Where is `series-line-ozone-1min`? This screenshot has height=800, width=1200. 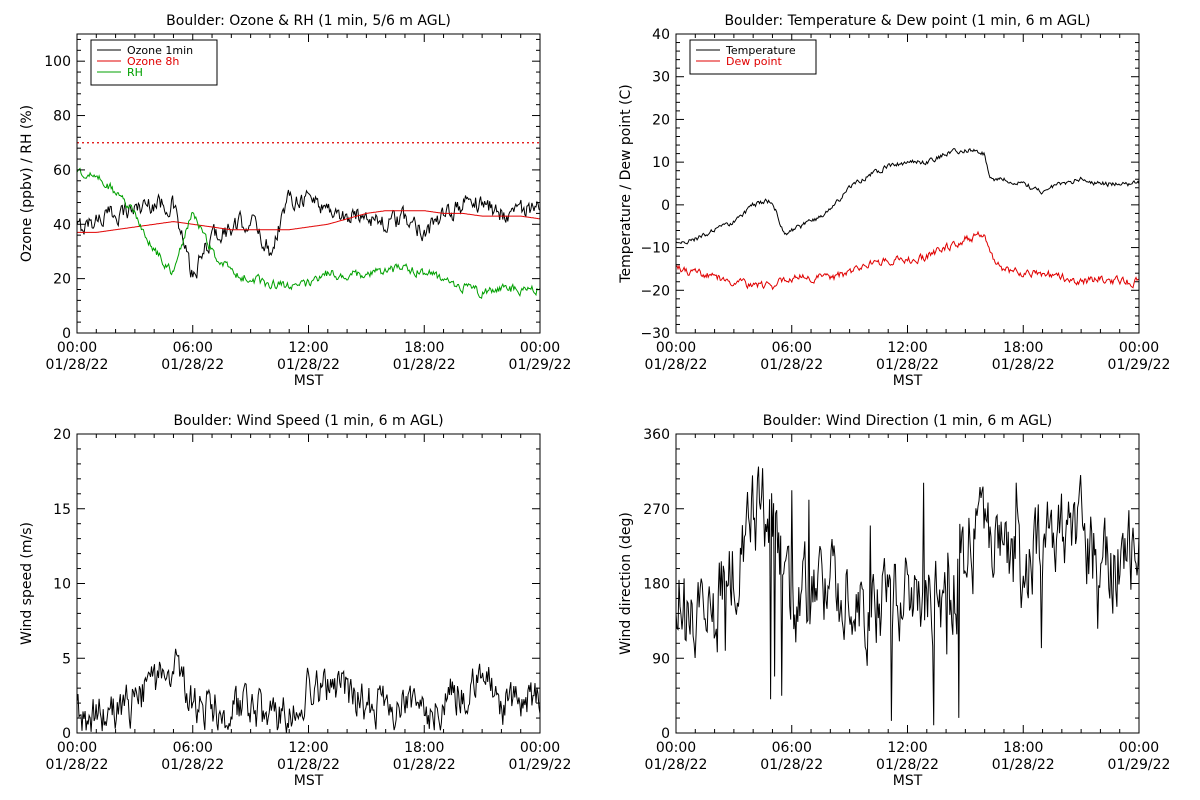
series-line-ozone-1min is located at coordinates (308, 234).